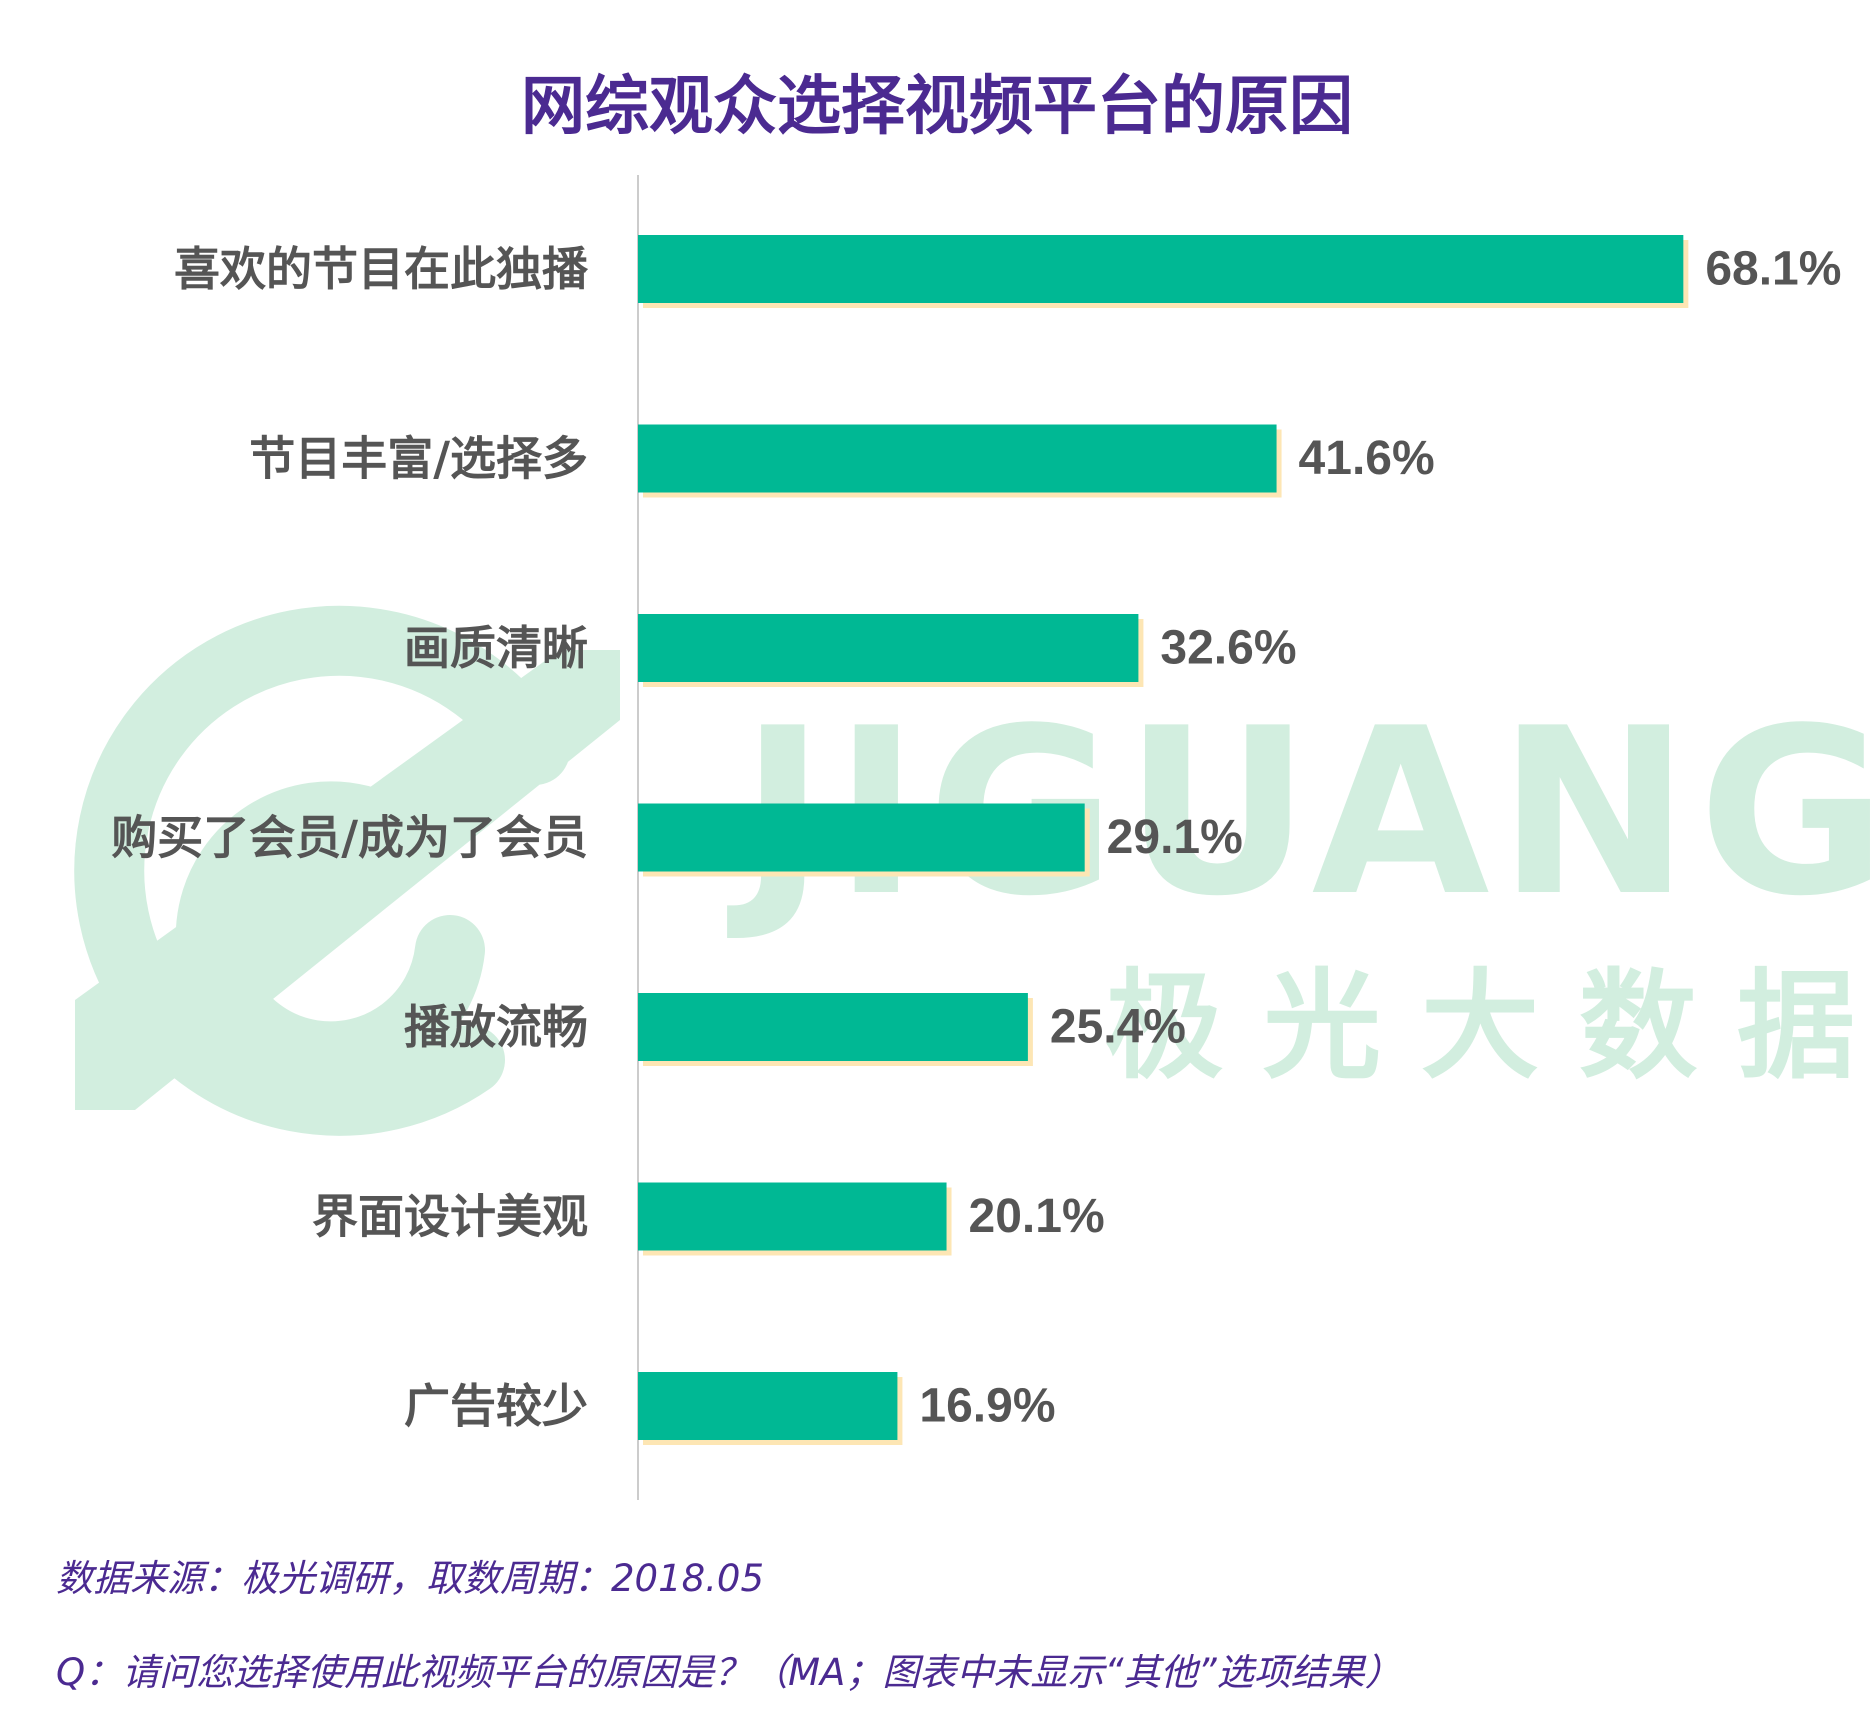  What do you see at coordinates (1118, 1027) in the screenshot?
I see `value-label: 25.4%` at bounding box center [1118, 1027].